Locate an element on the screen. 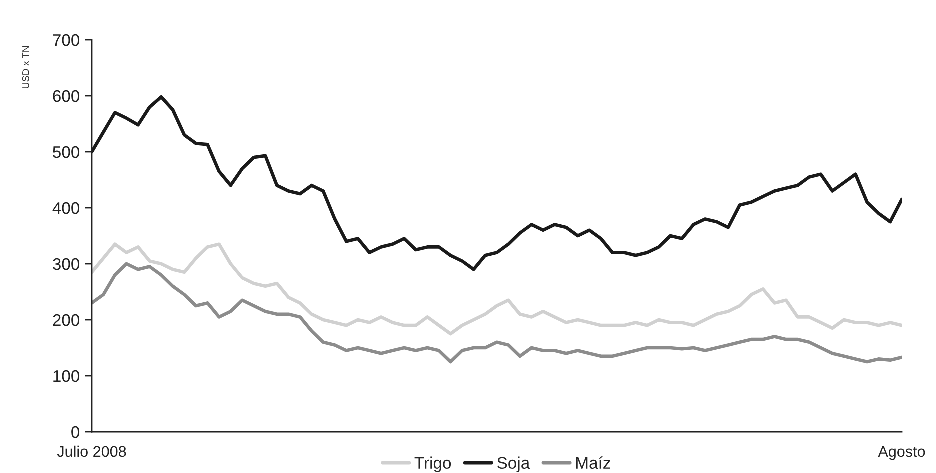  y-tick-label: 200 is located at coordinates (66, 320).